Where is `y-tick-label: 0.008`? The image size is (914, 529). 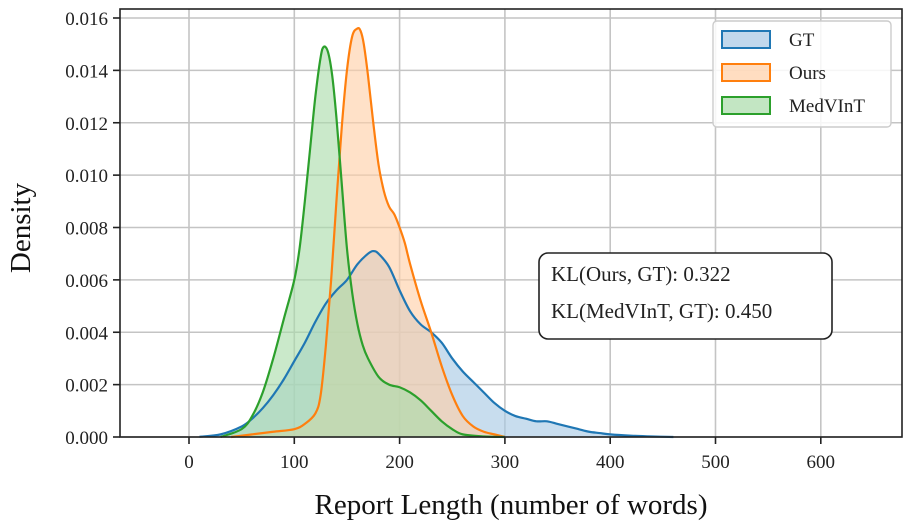 y-tick-label: 0.008 is located at coordinates (86, 229).